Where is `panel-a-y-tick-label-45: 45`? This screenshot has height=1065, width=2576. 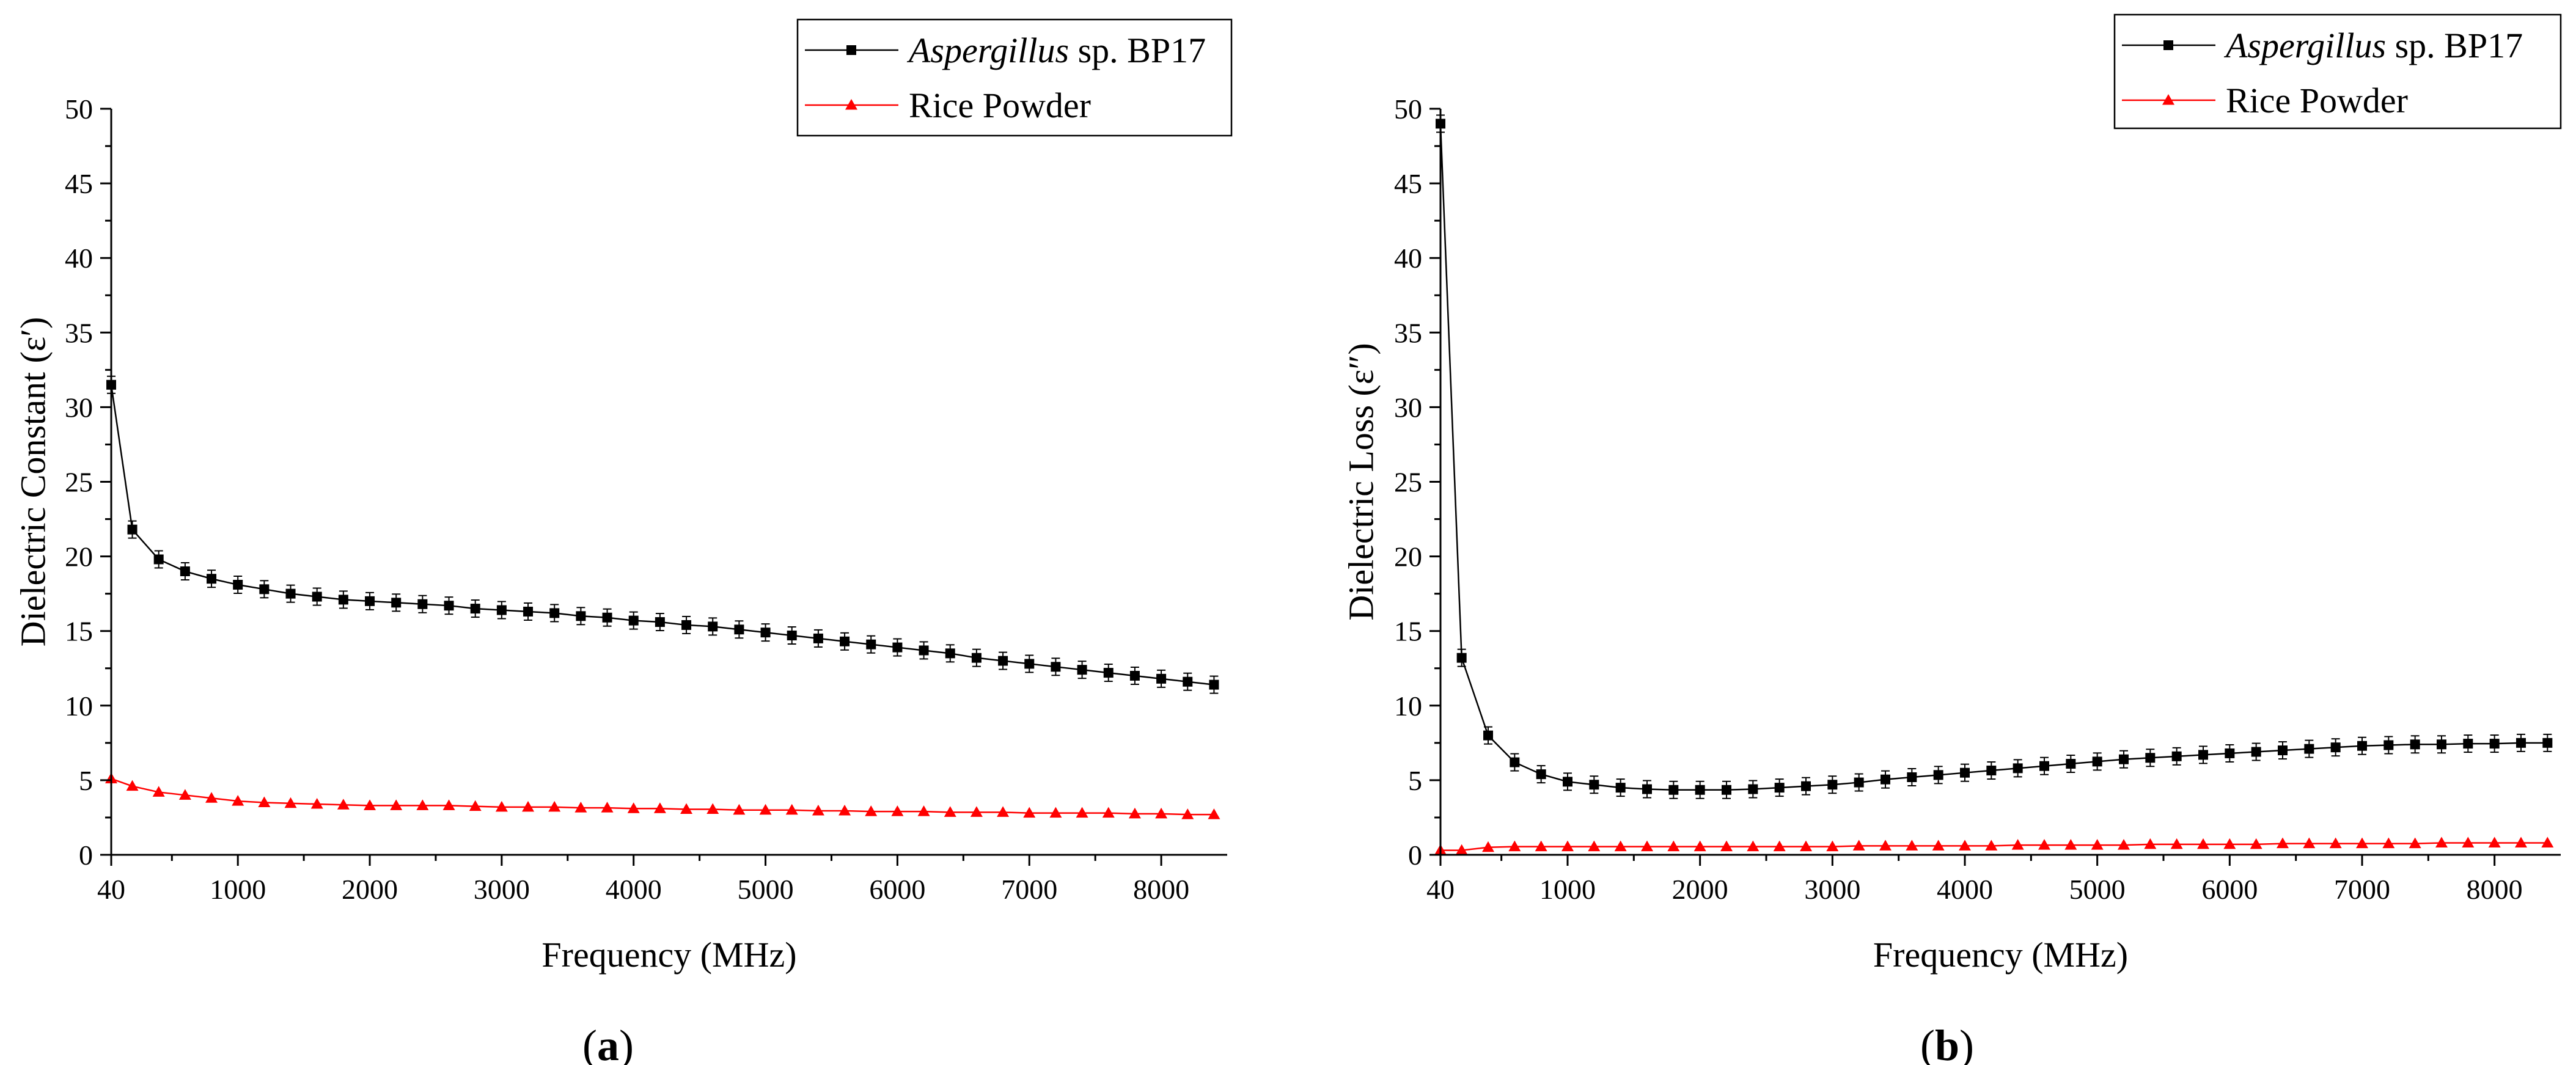
panel-a-y-tick-label-45: 45 is located at coordinates (79, 184).